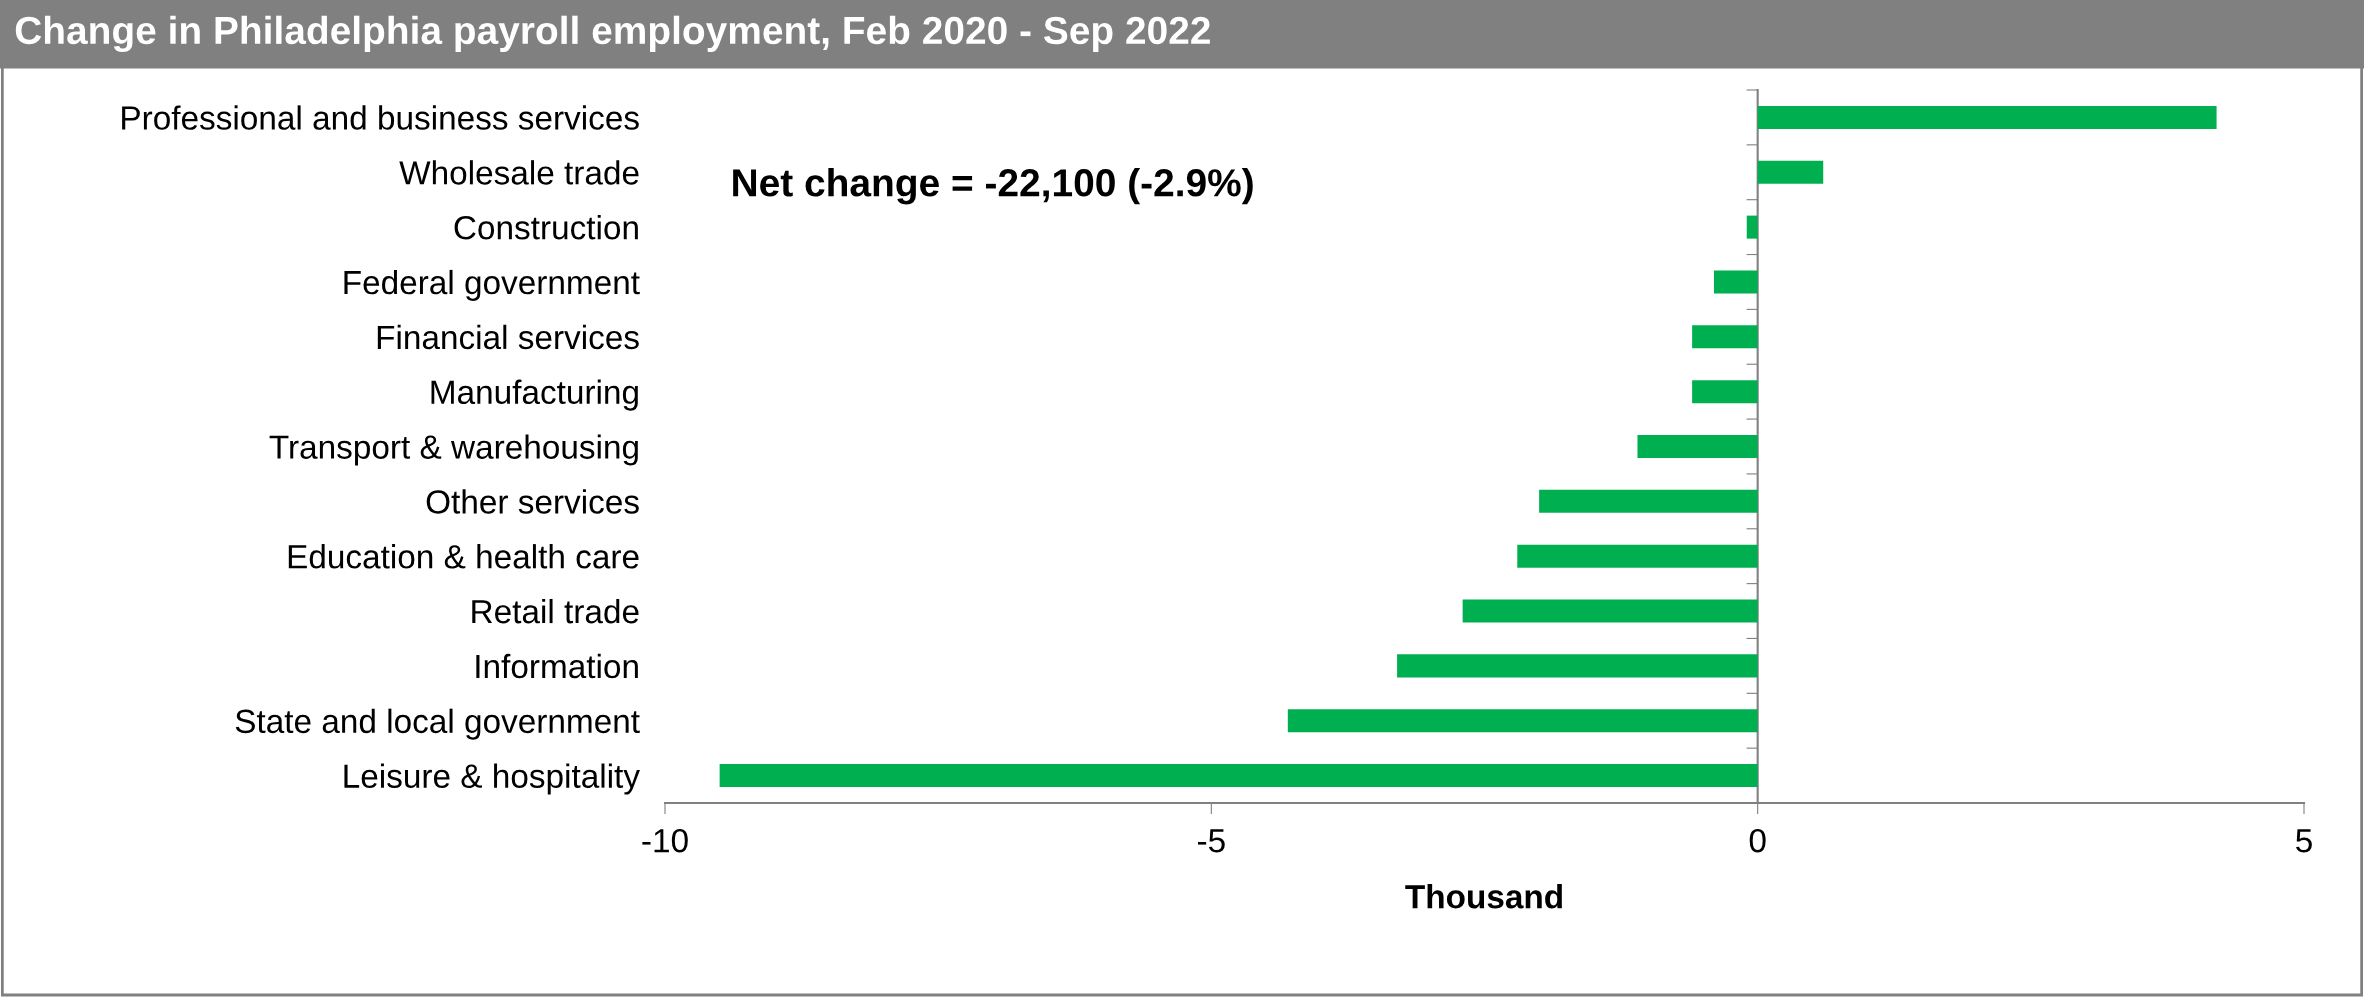  Describe the element at coordinates (519, 172) in the screenshot. I see `y-tick-label: Wholesale trade` at that location.